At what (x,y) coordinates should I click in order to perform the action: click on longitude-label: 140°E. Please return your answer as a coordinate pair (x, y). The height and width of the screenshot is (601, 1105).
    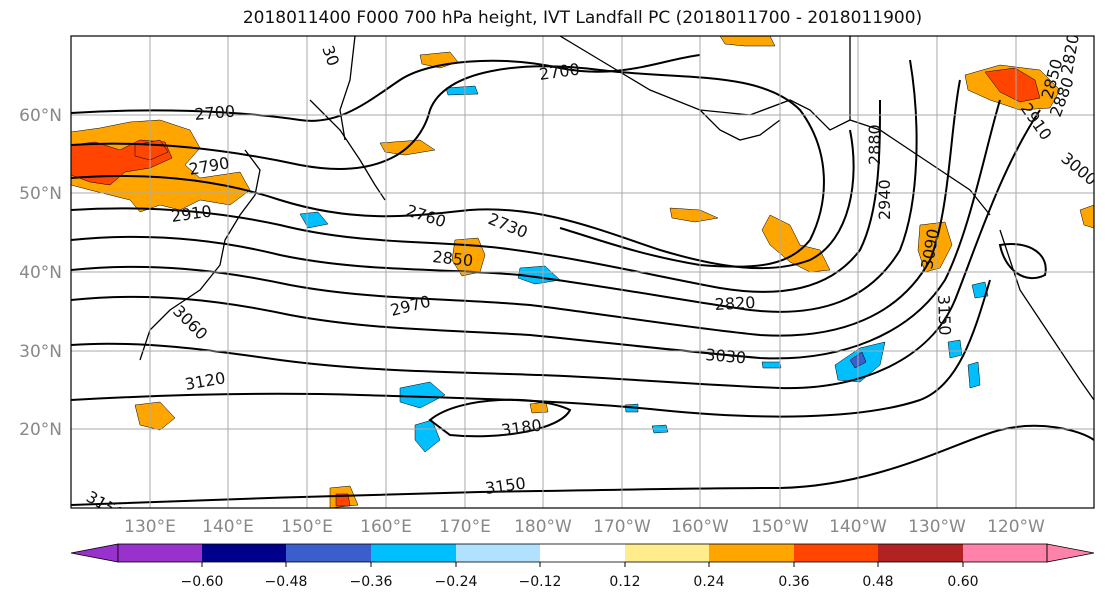
    Looking at the image, I should click on (228, 527).